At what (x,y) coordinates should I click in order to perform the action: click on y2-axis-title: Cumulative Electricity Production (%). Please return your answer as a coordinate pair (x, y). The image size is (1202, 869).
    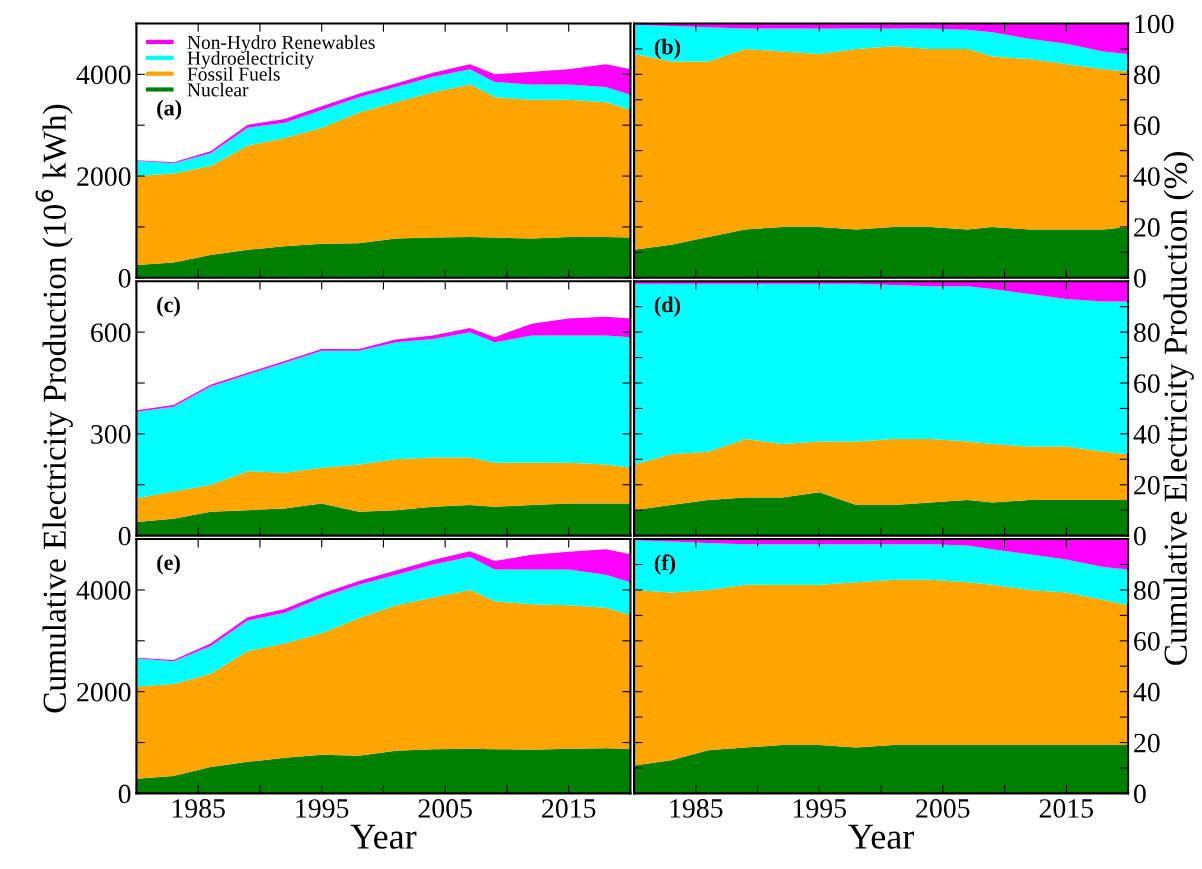
    Looking at the image, I should click on (1178, 408).